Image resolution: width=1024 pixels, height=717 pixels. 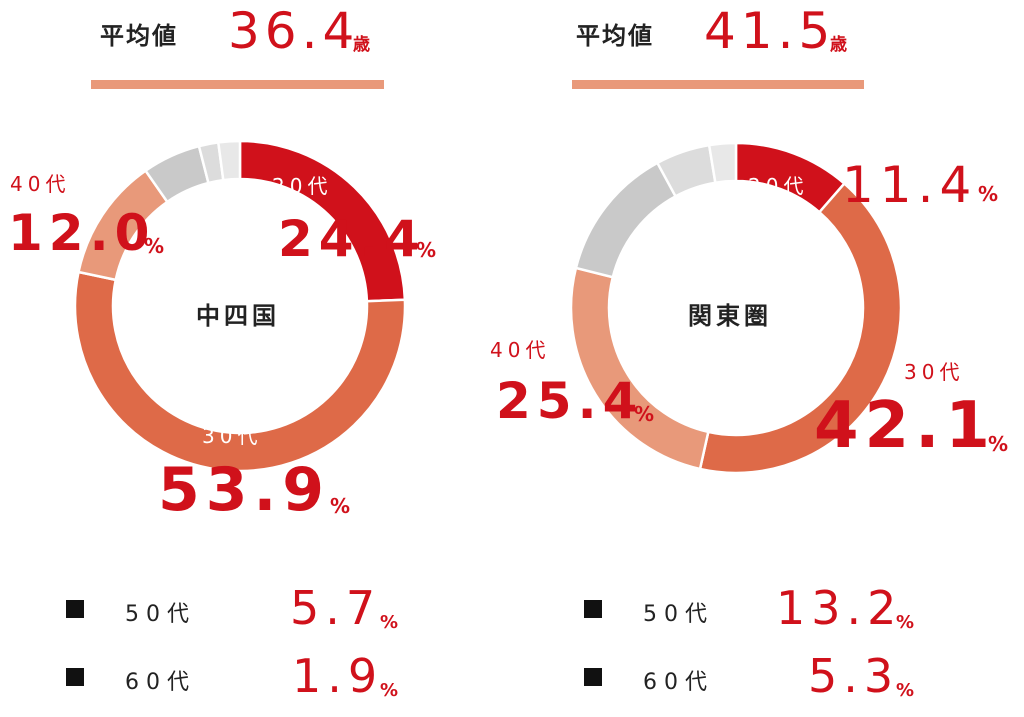 I want to click on legend-value-50s: 5.7, so click(x=336, y=608).